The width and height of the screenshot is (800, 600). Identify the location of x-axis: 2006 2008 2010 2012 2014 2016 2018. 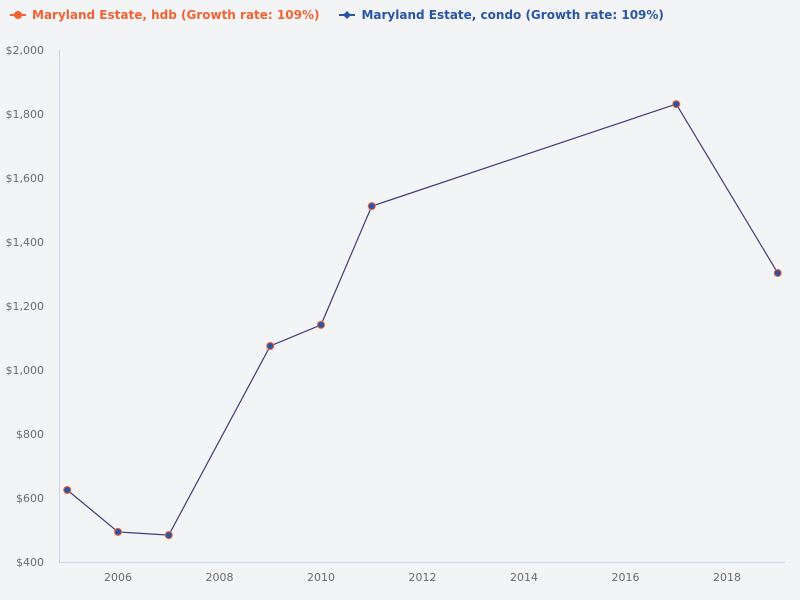
(422, 577).